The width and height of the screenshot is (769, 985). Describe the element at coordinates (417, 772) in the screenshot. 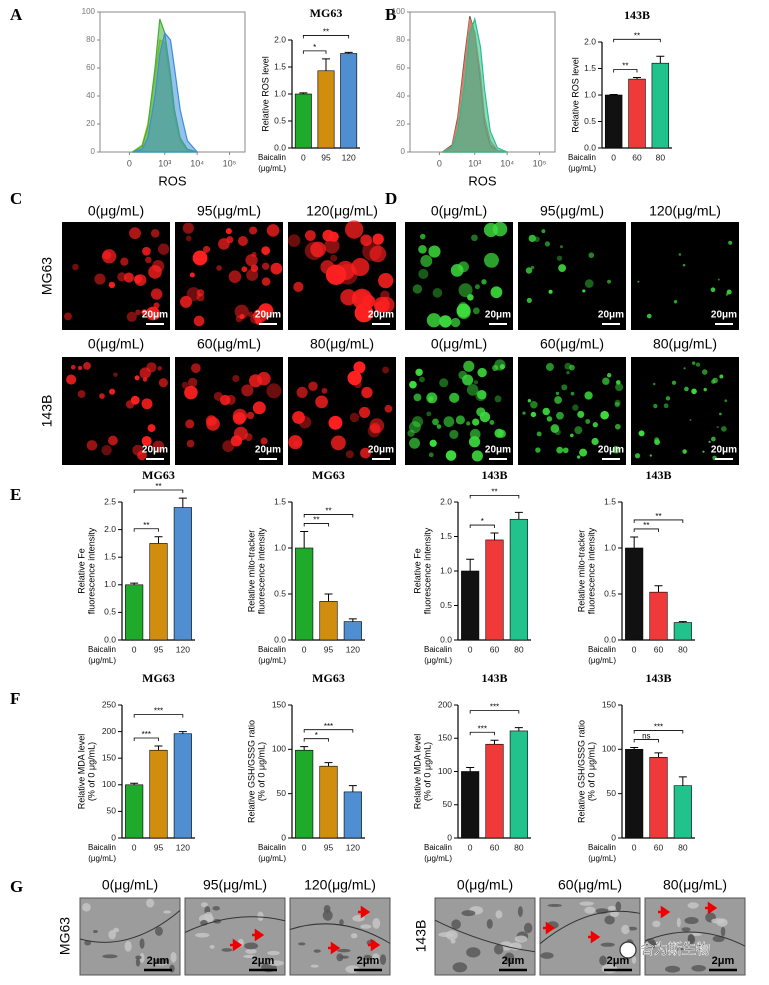

I see `y-axis-label: Relative MDA level` at that location.